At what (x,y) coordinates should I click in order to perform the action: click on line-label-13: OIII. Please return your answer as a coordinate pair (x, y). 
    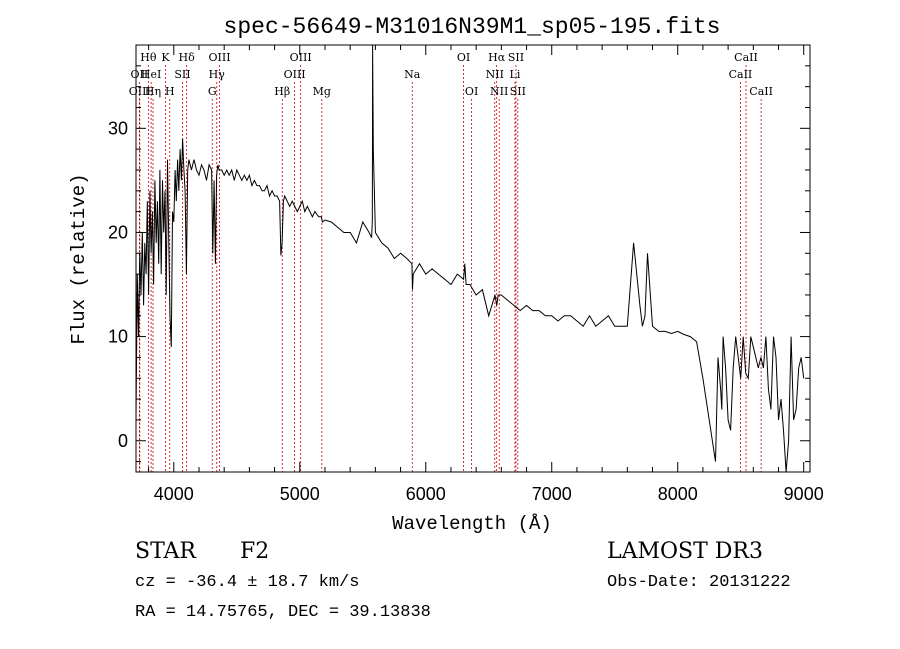
    Looking at the image, I should click on (301, 57).